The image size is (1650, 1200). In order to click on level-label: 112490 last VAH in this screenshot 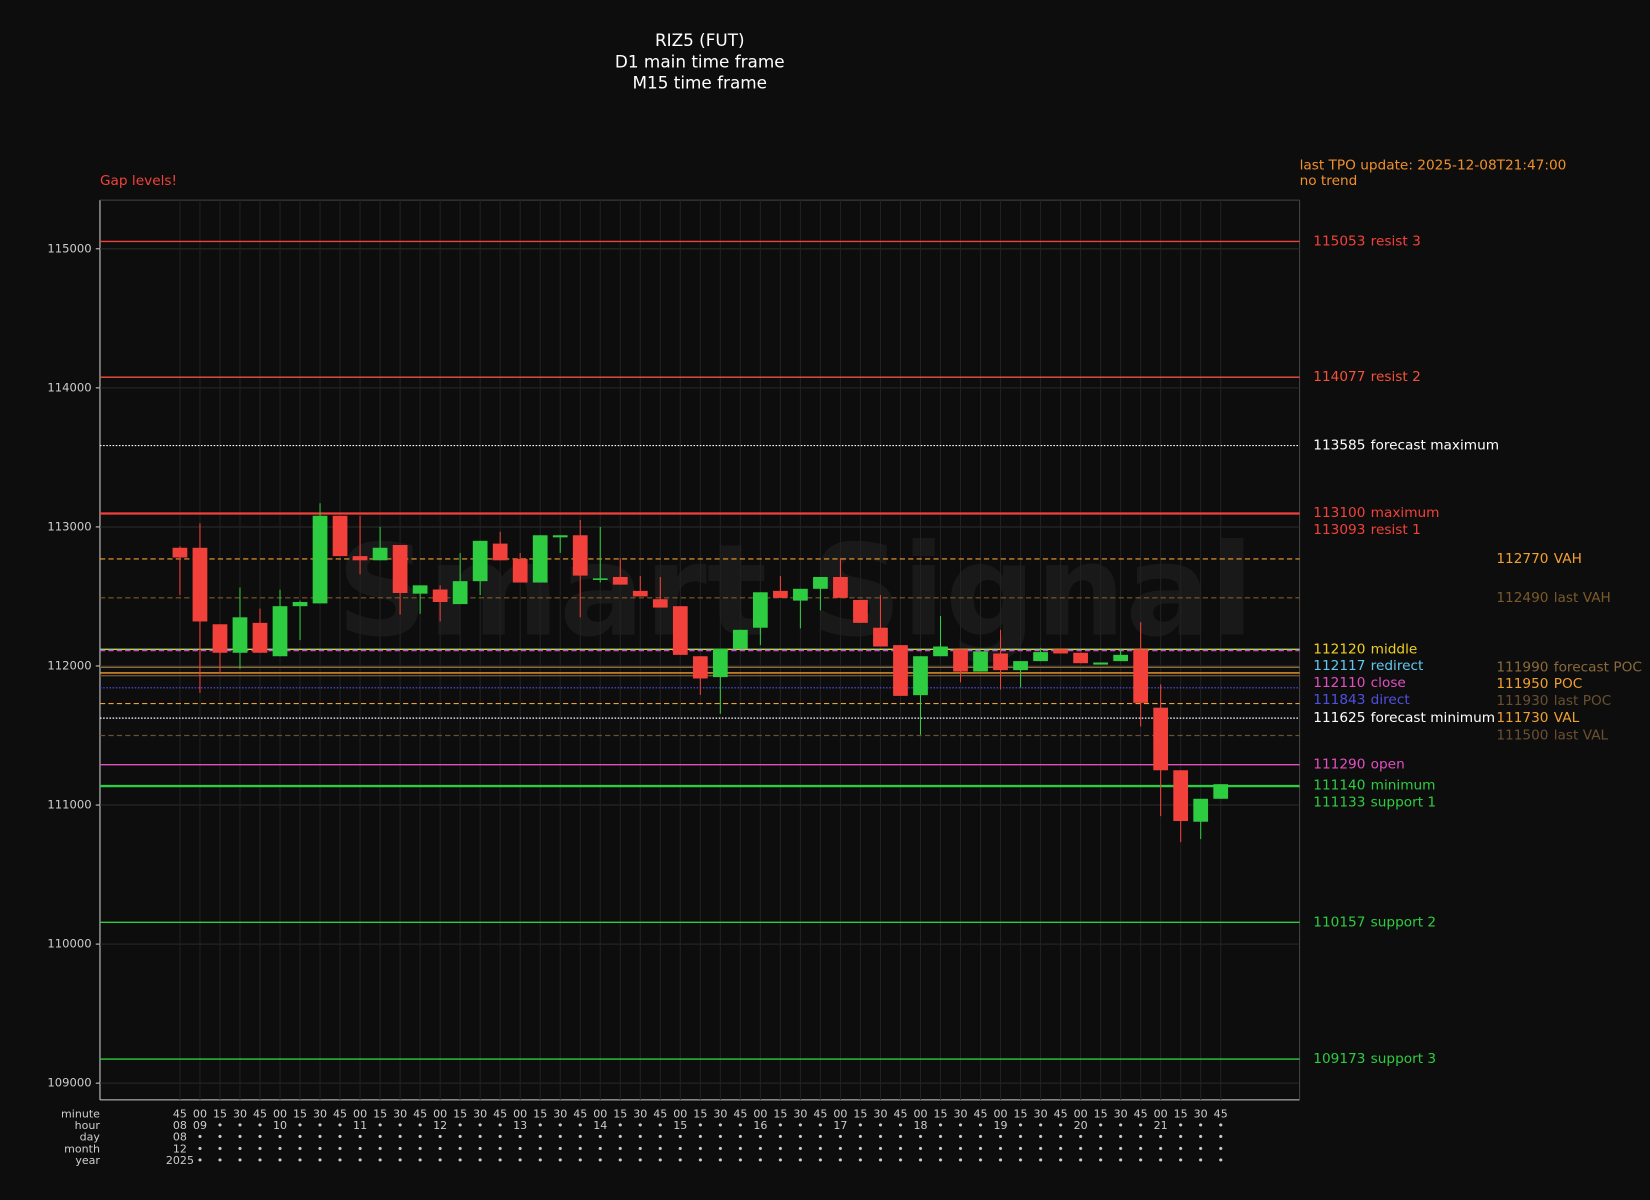, I will do `click(1553, 598)`.